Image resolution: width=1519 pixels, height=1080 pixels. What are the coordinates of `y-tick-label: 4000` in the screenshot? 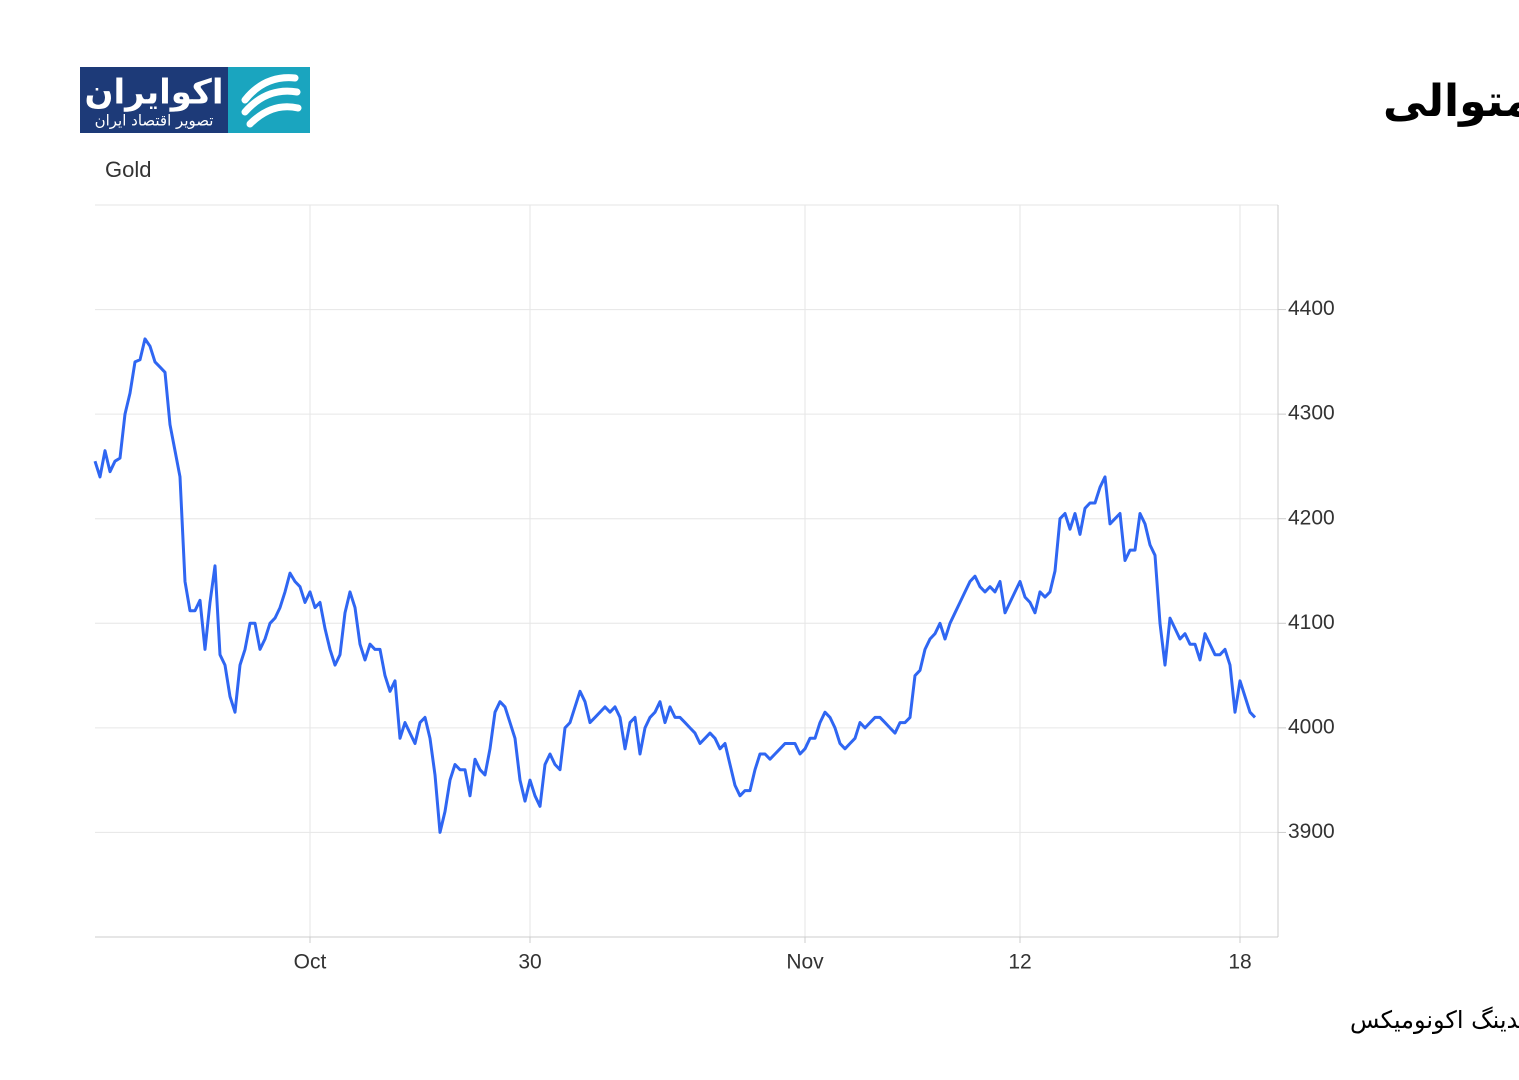 It's located at (1311, 726).